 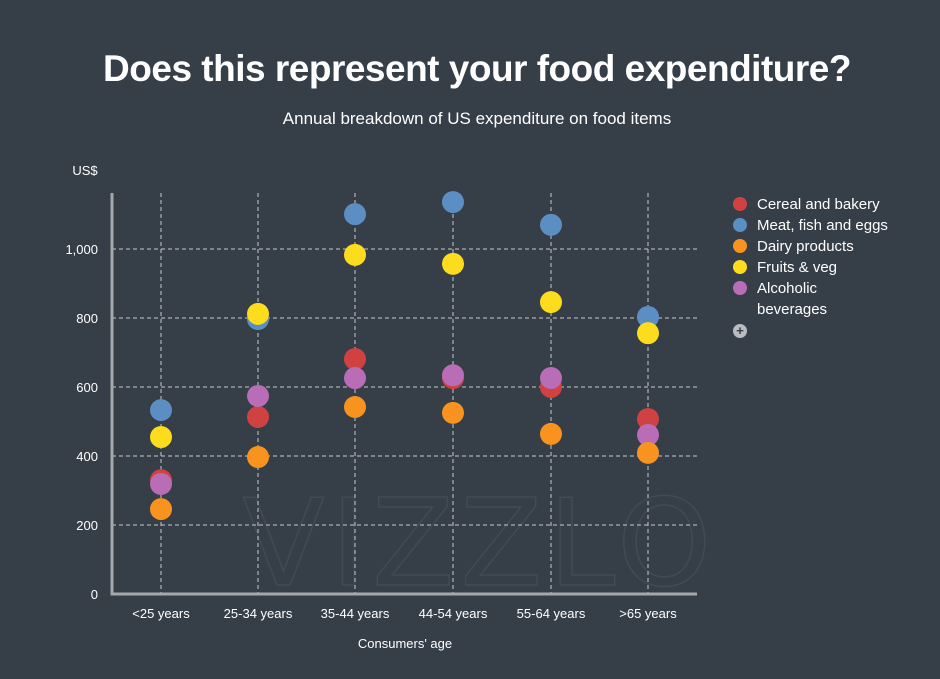 What do you see at coordinates (81, 249) in the screenshot?
I see `y-tick-label: 1,000` at bounding box center [81, 249].